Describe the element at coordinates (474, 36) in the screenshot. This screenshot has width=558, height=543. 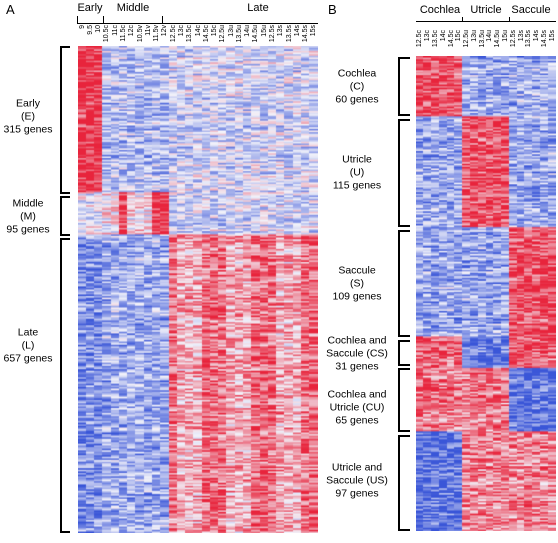
I see `panel-b-column-label: 13u` at that location.